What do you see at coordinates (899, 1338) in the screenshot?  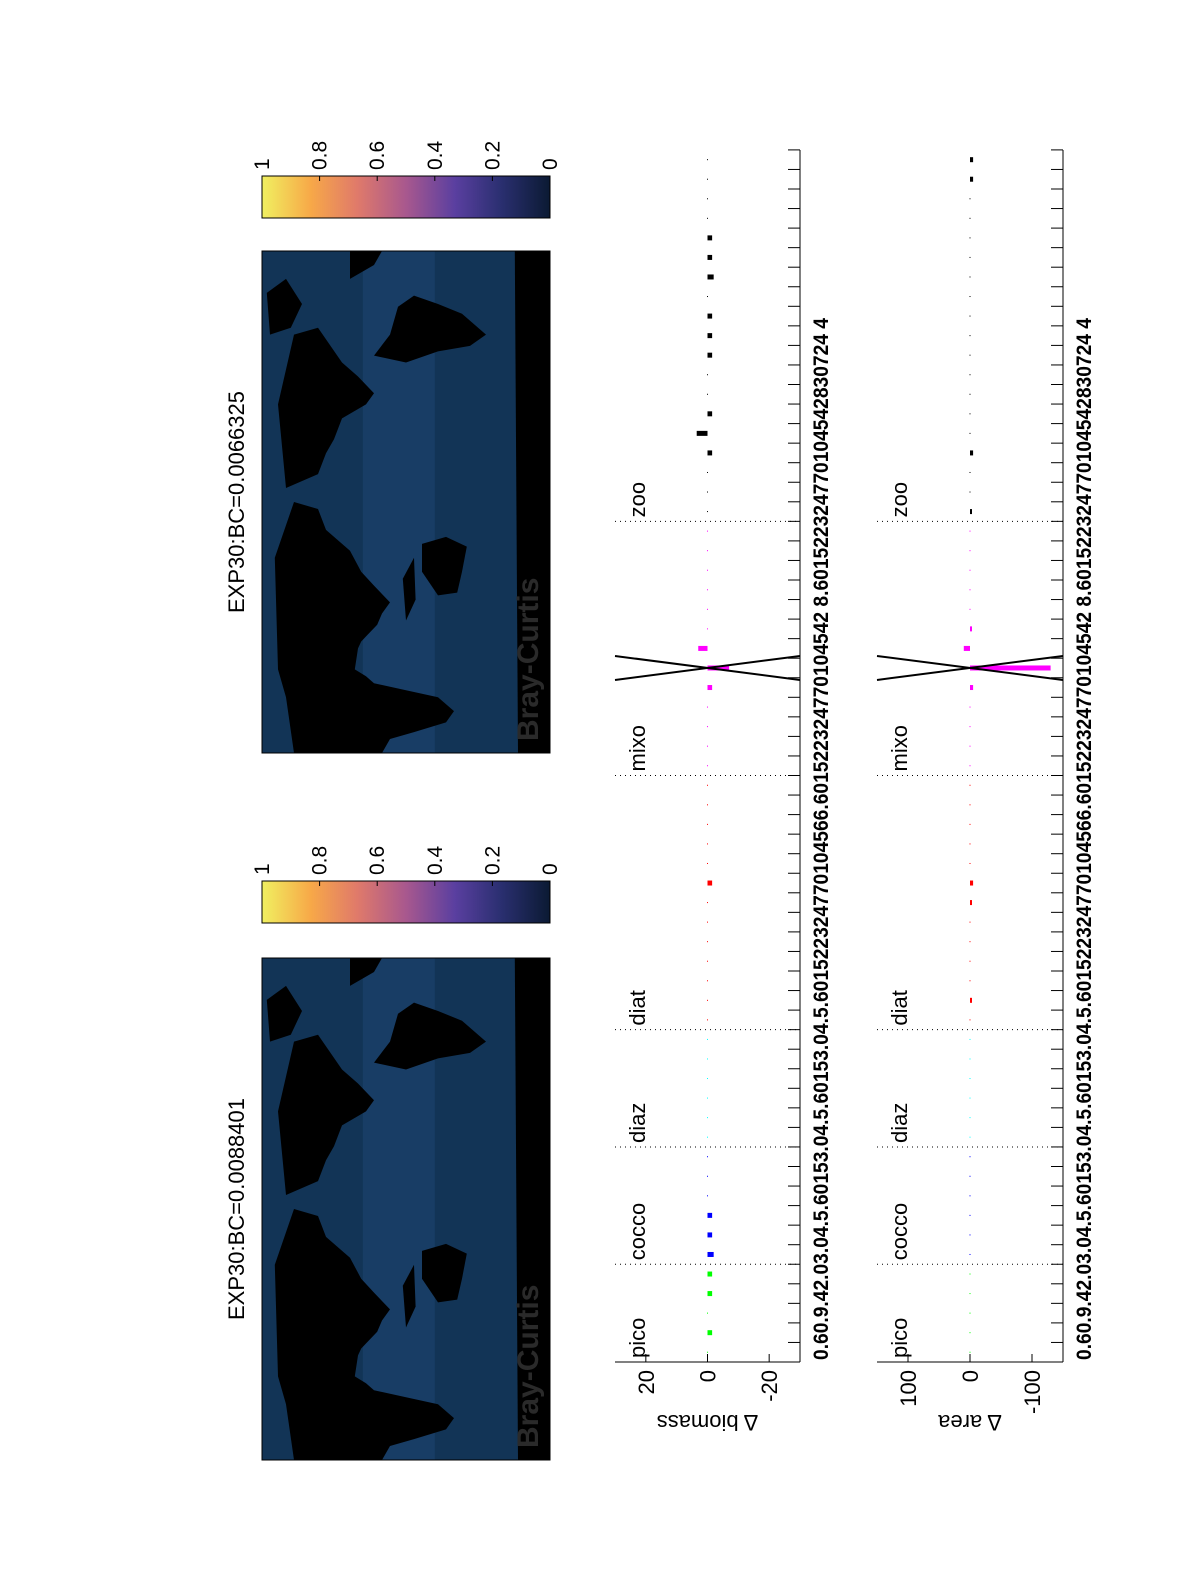 I see `group-label-pico: pico` at bounding box center [899, 1338].